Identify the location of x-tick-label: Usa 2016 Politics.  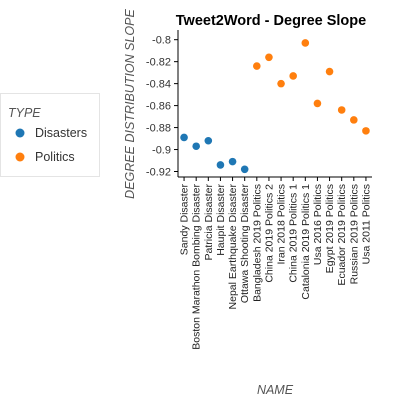
(318, 224).